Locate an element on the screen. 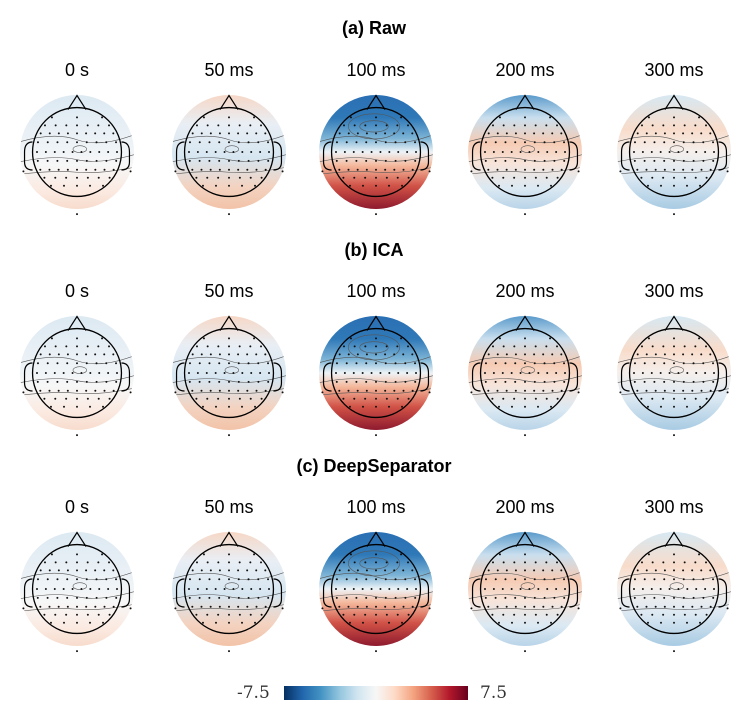  row-title-raw: (a) Raw is located at coordinates (373, 28).